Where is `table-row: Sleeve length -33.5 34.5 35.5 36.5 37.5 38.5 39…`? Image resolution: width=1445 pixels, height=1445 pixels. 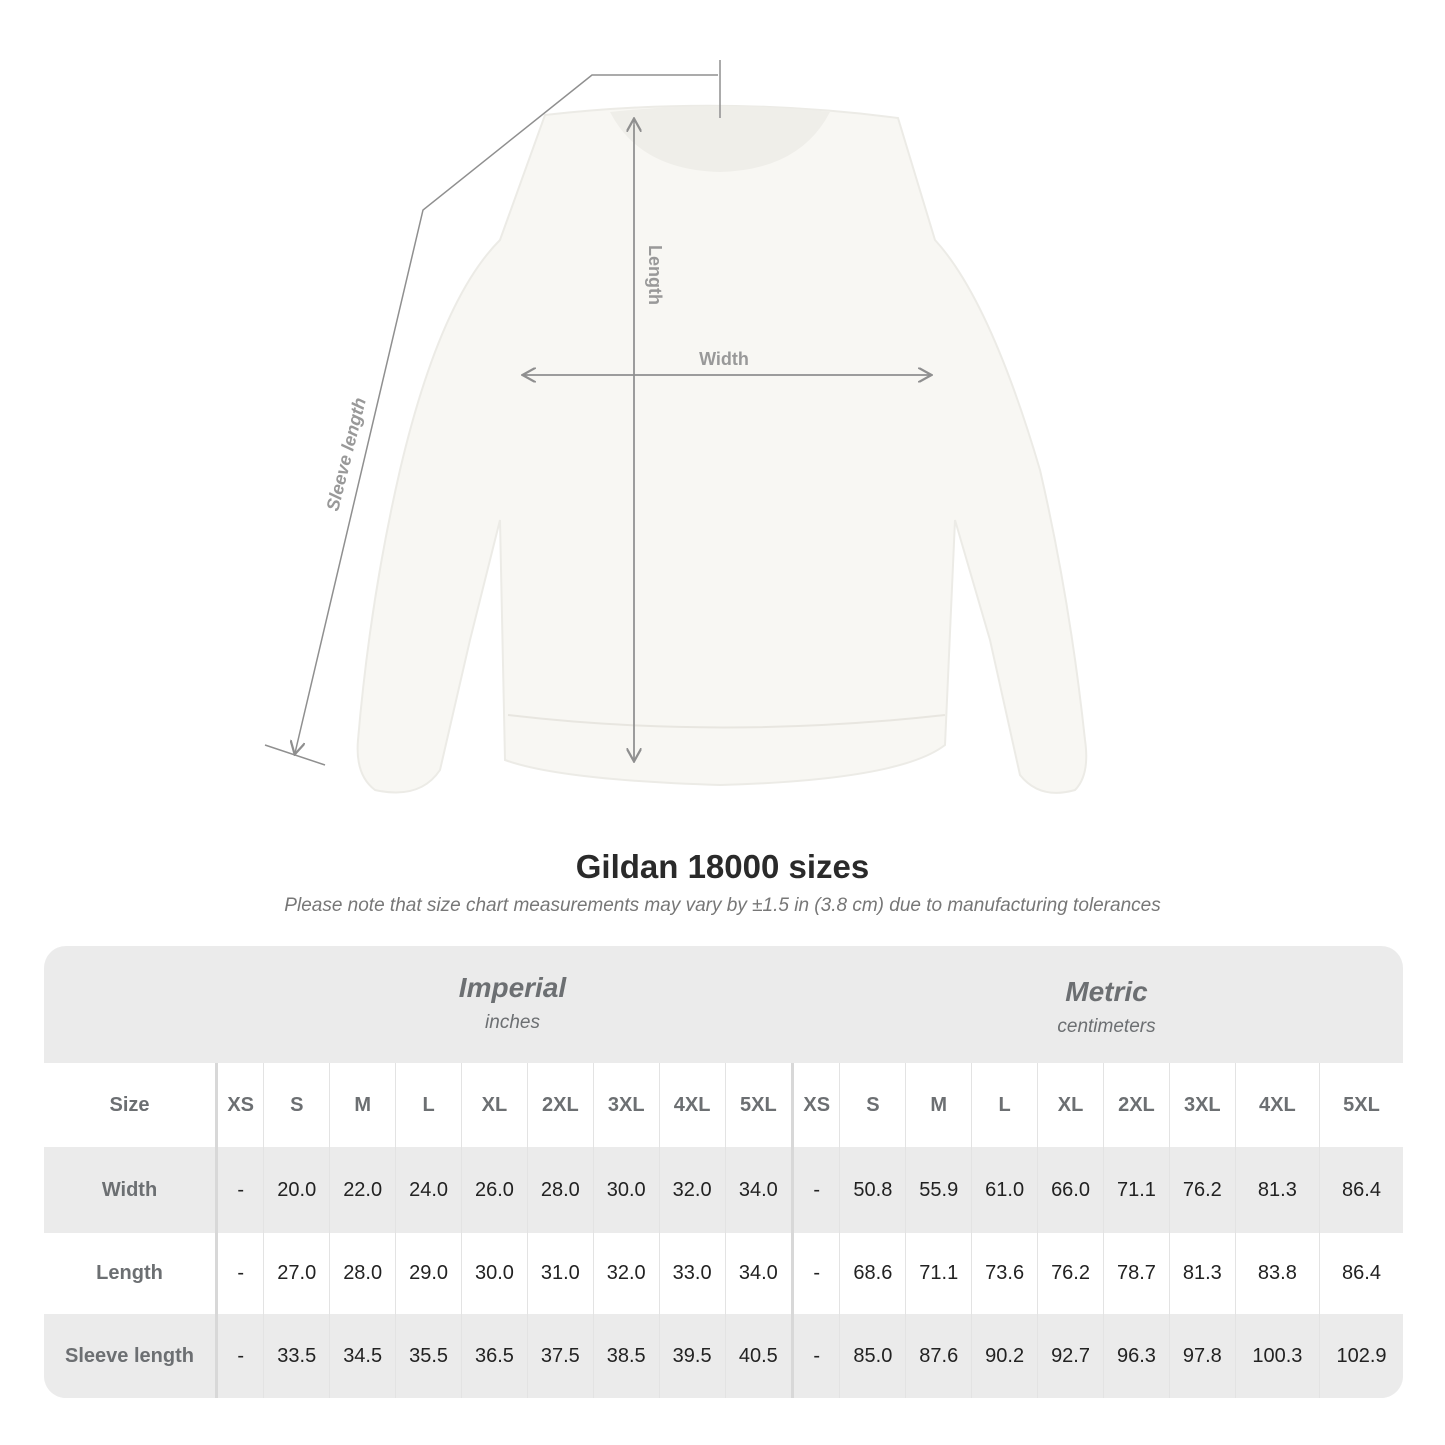
table-row: Sleeve length -33.5 34.5 35.5 36.5 37.5 38.5 39… is located at coordinates (723, 1356).